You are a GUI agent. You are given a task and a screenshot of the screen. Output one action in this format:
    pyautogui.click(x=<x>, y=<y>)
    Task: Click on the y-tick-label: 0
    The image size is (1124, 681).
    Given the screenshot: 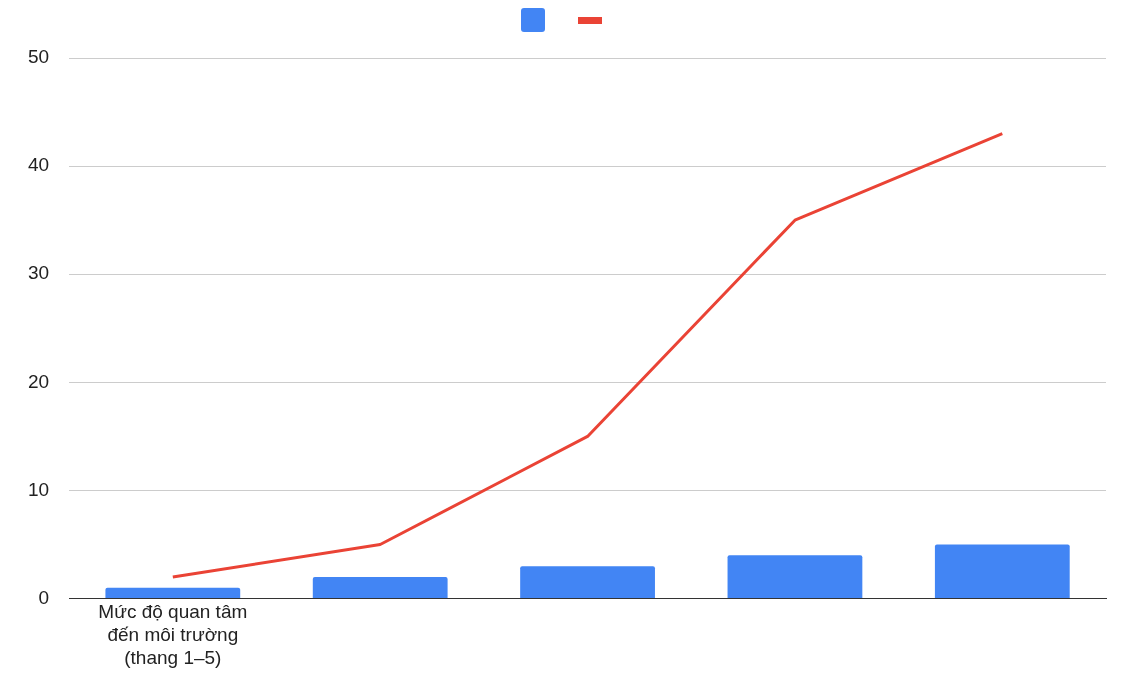 What is the action you would take?
    pyautogui.click(x=44, y=597)
    